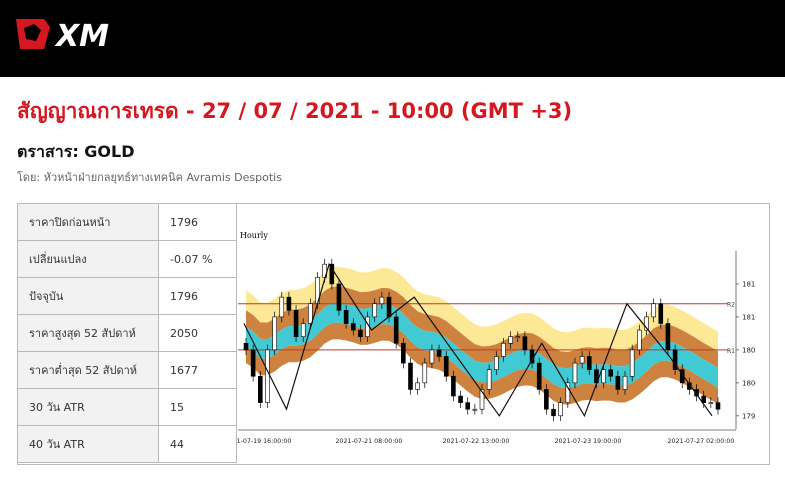 The image size is (785, 482). I want to click on table-row: เปลี่ยนแปลง -0.07 %, so click(127, 259).